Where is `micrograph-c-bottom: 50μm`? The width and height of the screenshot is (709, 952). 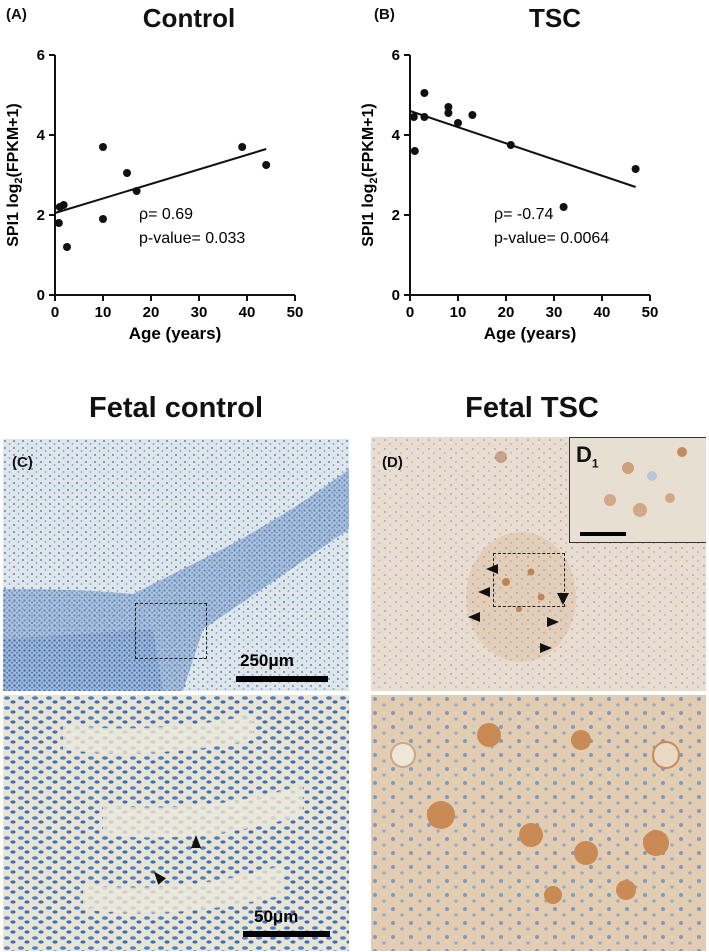 micrograph-c-bottom: 50μm is located at coordinates (176, 823).